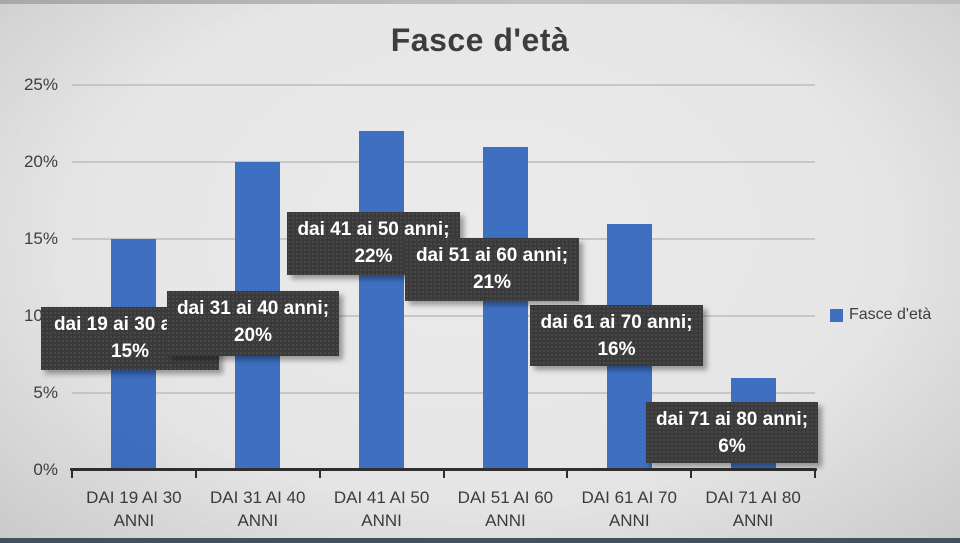 The width and height of the screenshot is (960, 543). Describe the element at coordinates (492, 255) in the screenshot. I see `data-label-category: dai 51 ai 60 anni;` at that location.